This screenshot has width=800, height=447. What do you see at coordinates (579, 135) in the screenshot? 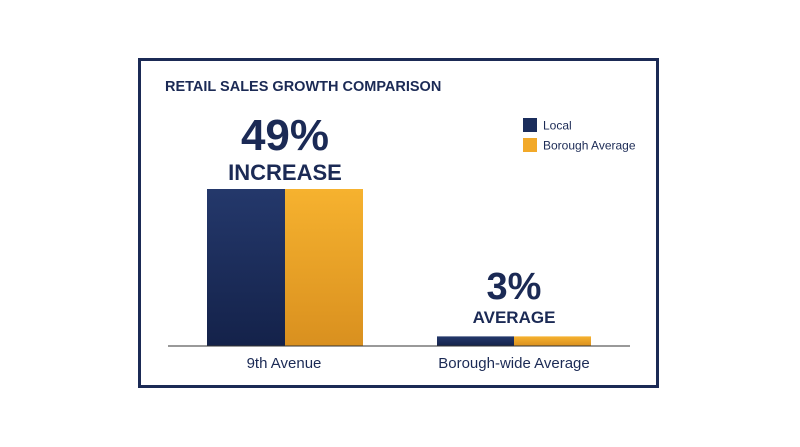
I see `legend: Local Borough Average` at bounding box center [579, 135].